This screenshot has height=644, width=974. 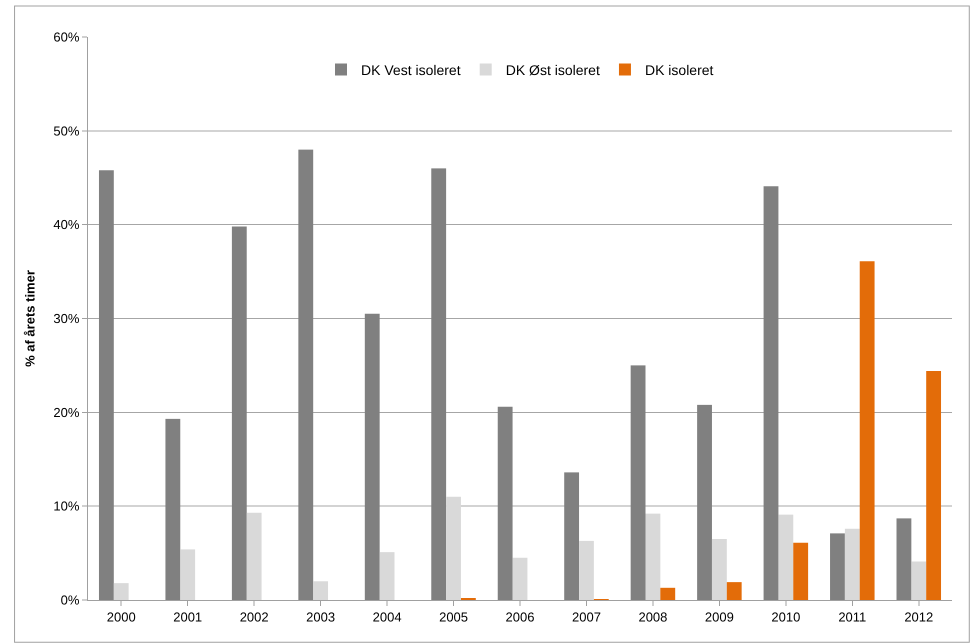 I want to click on y-tick-label: 0%, so click(x=70, y=600).